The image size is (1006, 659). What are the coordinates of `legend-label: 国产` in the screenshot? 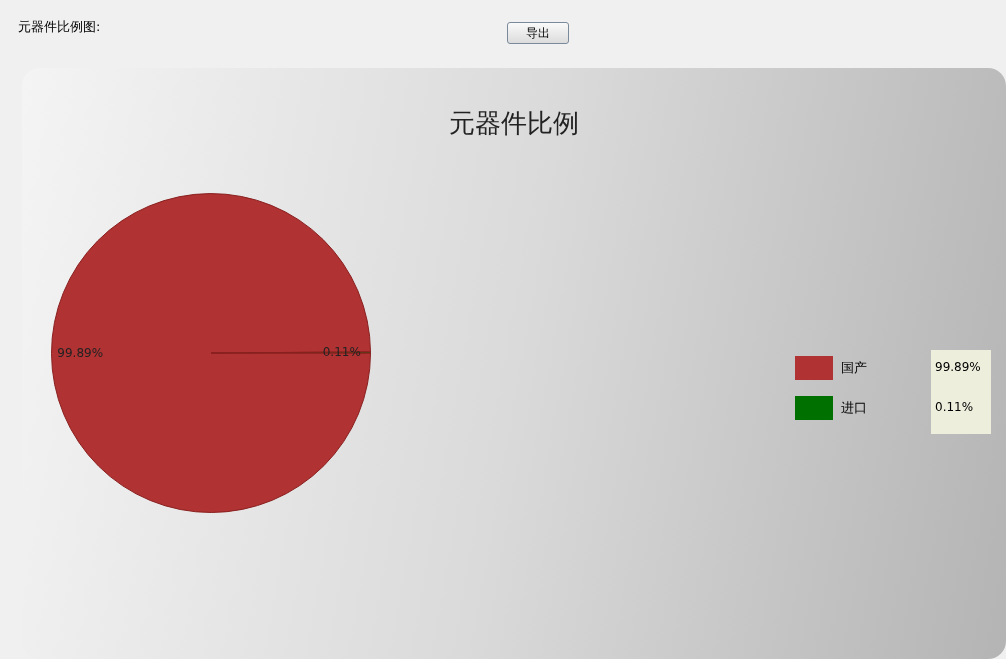 It's located at (854, 368).